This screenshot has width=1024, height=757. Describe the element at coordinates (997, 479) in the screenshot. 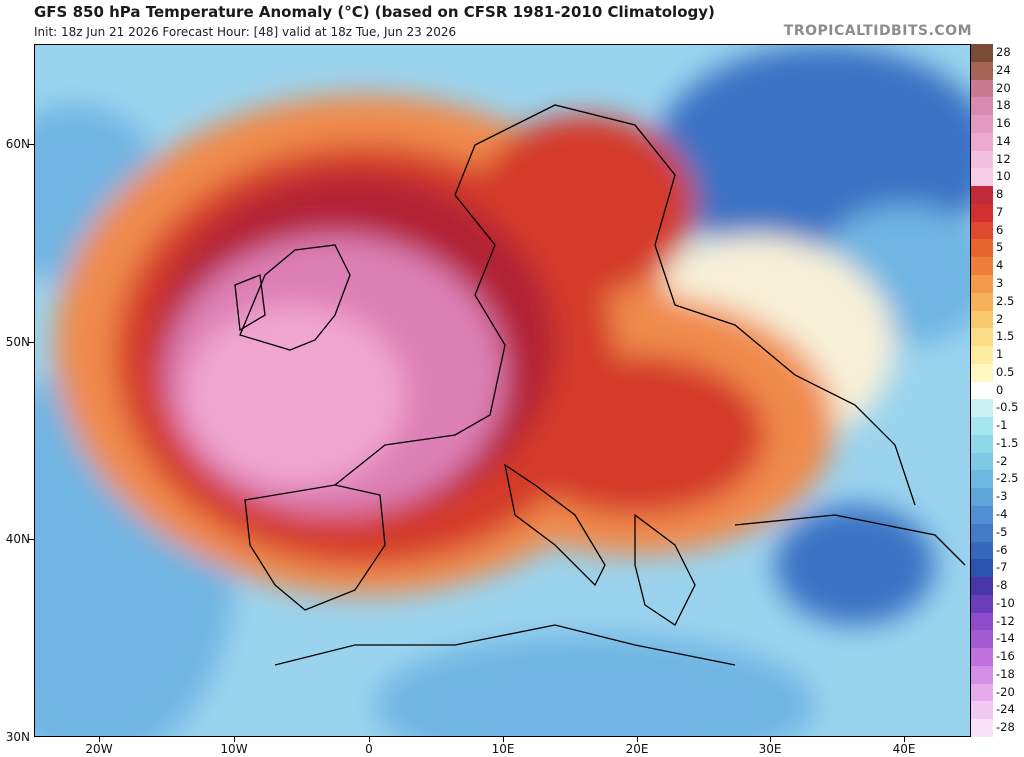

I see `legend-row: -2.5` at that location.